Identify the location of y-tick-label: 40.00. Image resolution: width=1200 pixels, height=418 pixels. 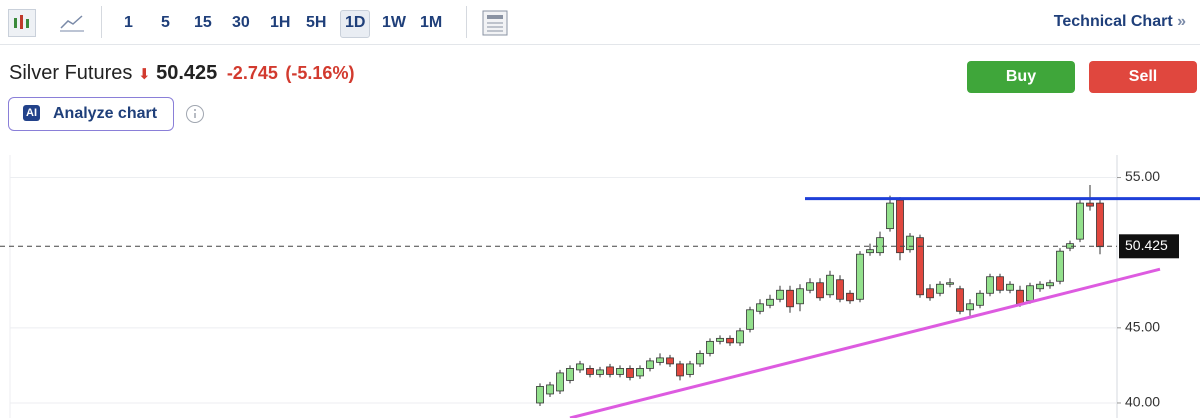
(1142, 402).